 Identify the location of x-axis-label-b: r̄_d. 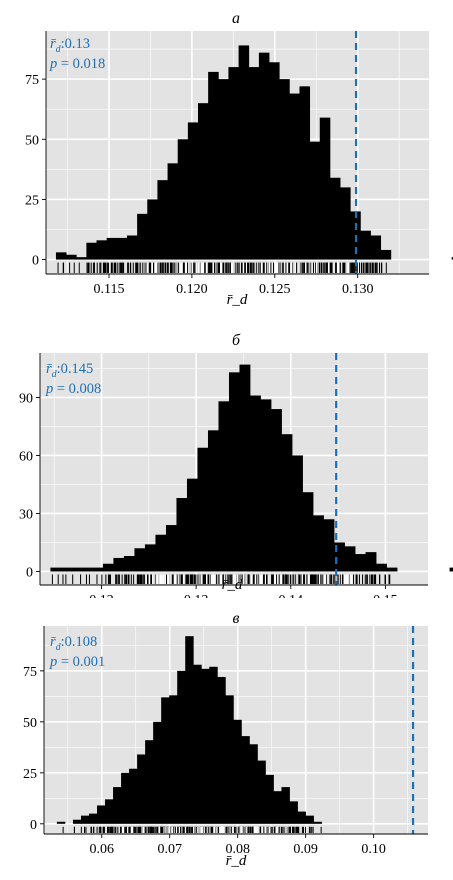
(232, 585).